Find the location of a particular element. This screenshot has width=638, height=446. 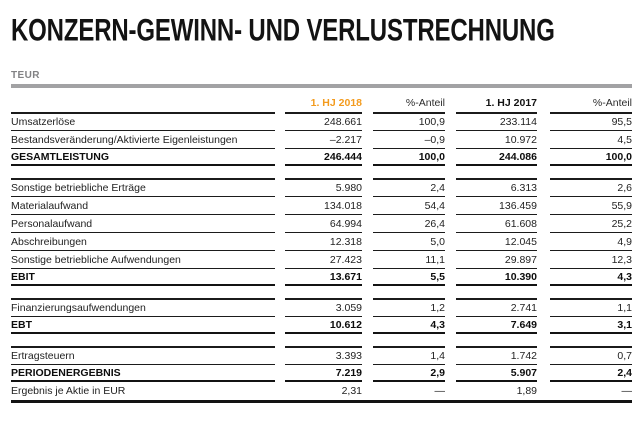

header-rule is located at coordinates (321, 86).